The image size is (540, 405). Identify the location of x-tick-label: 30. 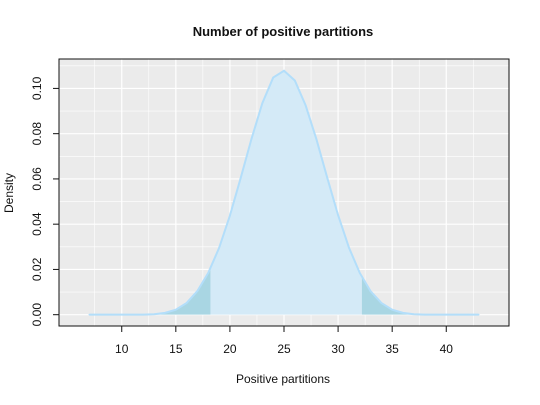
(338, 349).